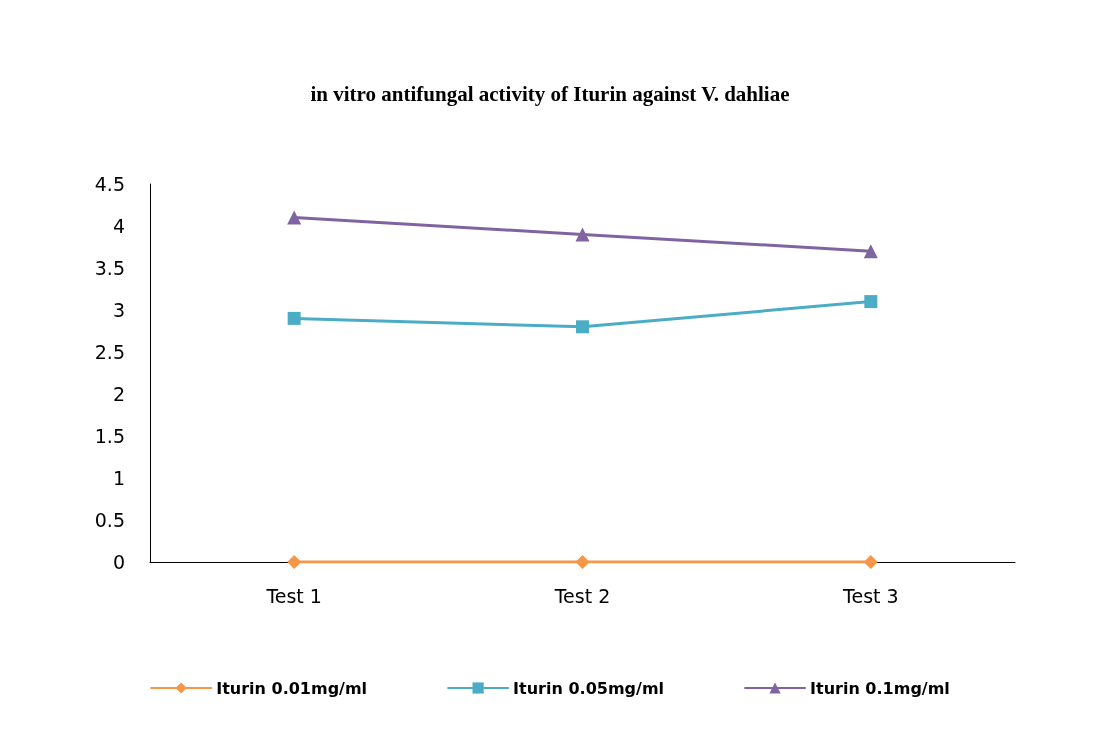 This screenshot has width=1100, height=731. Describe the element at coordinates (109, 184) in the screenshot. I see `y-tick-label: 4.5` at that location.